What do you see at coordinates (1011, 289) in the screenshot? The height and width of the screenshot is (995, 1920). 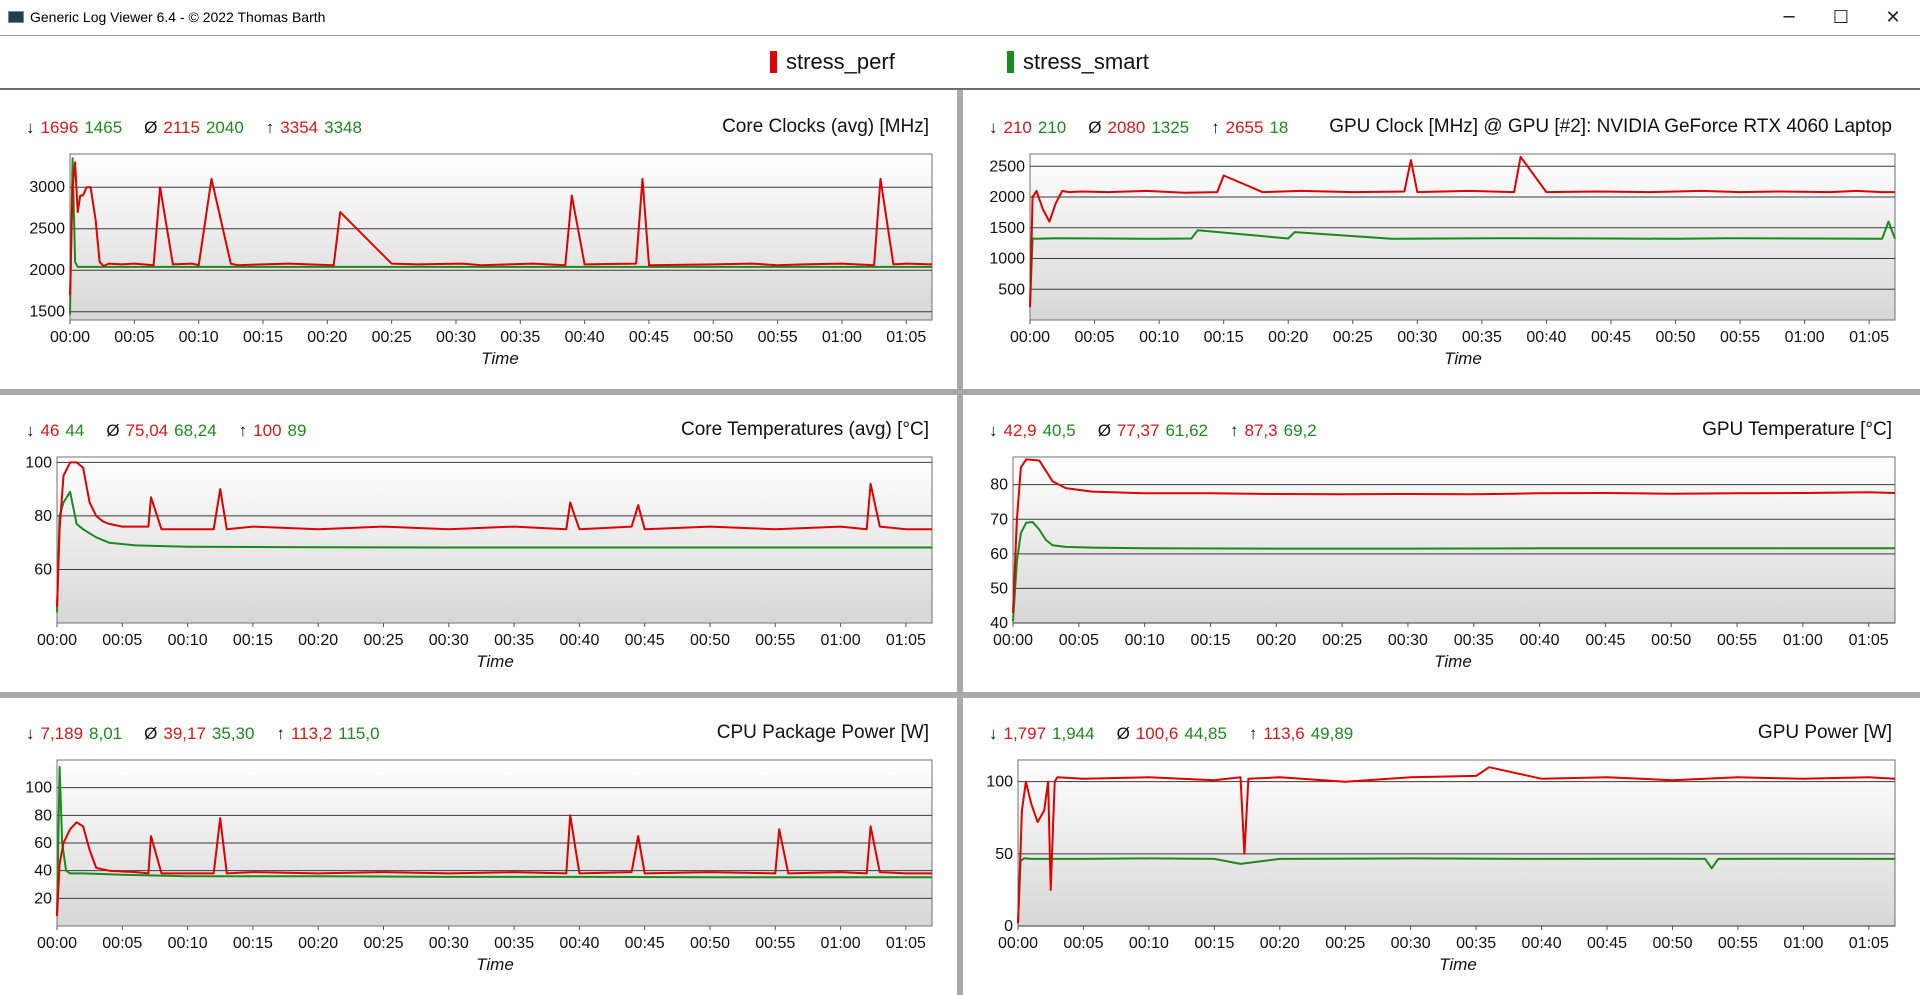 I see `y-tick-label: 500` at bounding box center [1011, 289].